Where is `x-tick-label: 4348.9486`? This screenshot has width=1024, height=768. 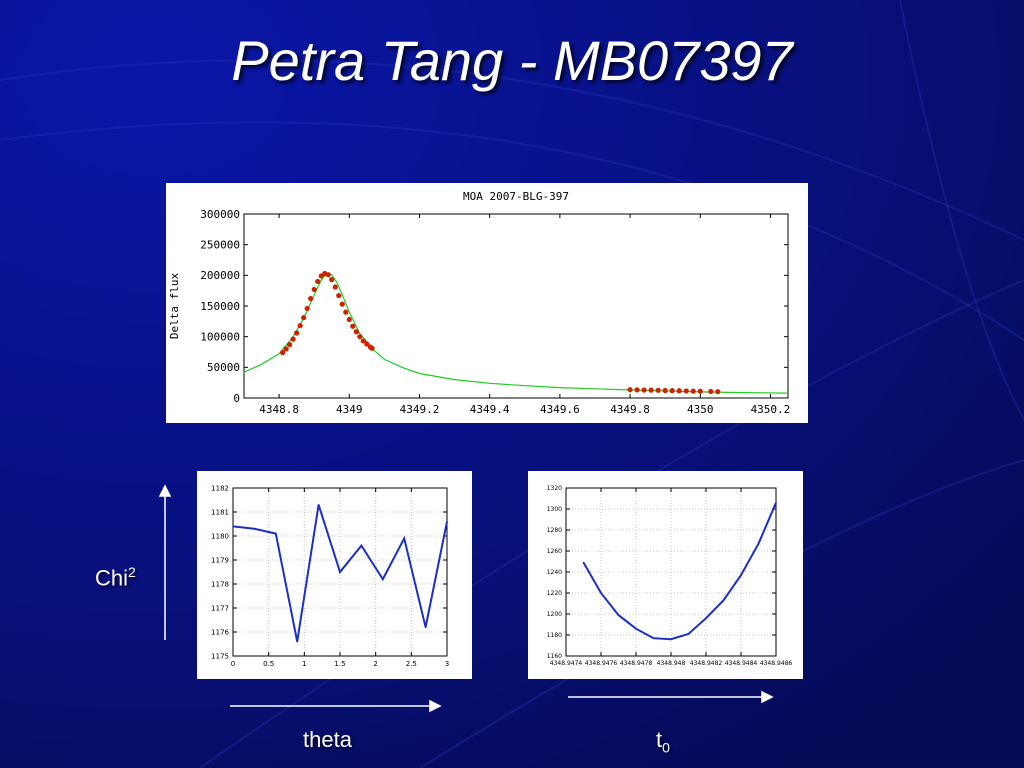
x-tick-label: 4348.9486 is located at coordinates (776, 663).